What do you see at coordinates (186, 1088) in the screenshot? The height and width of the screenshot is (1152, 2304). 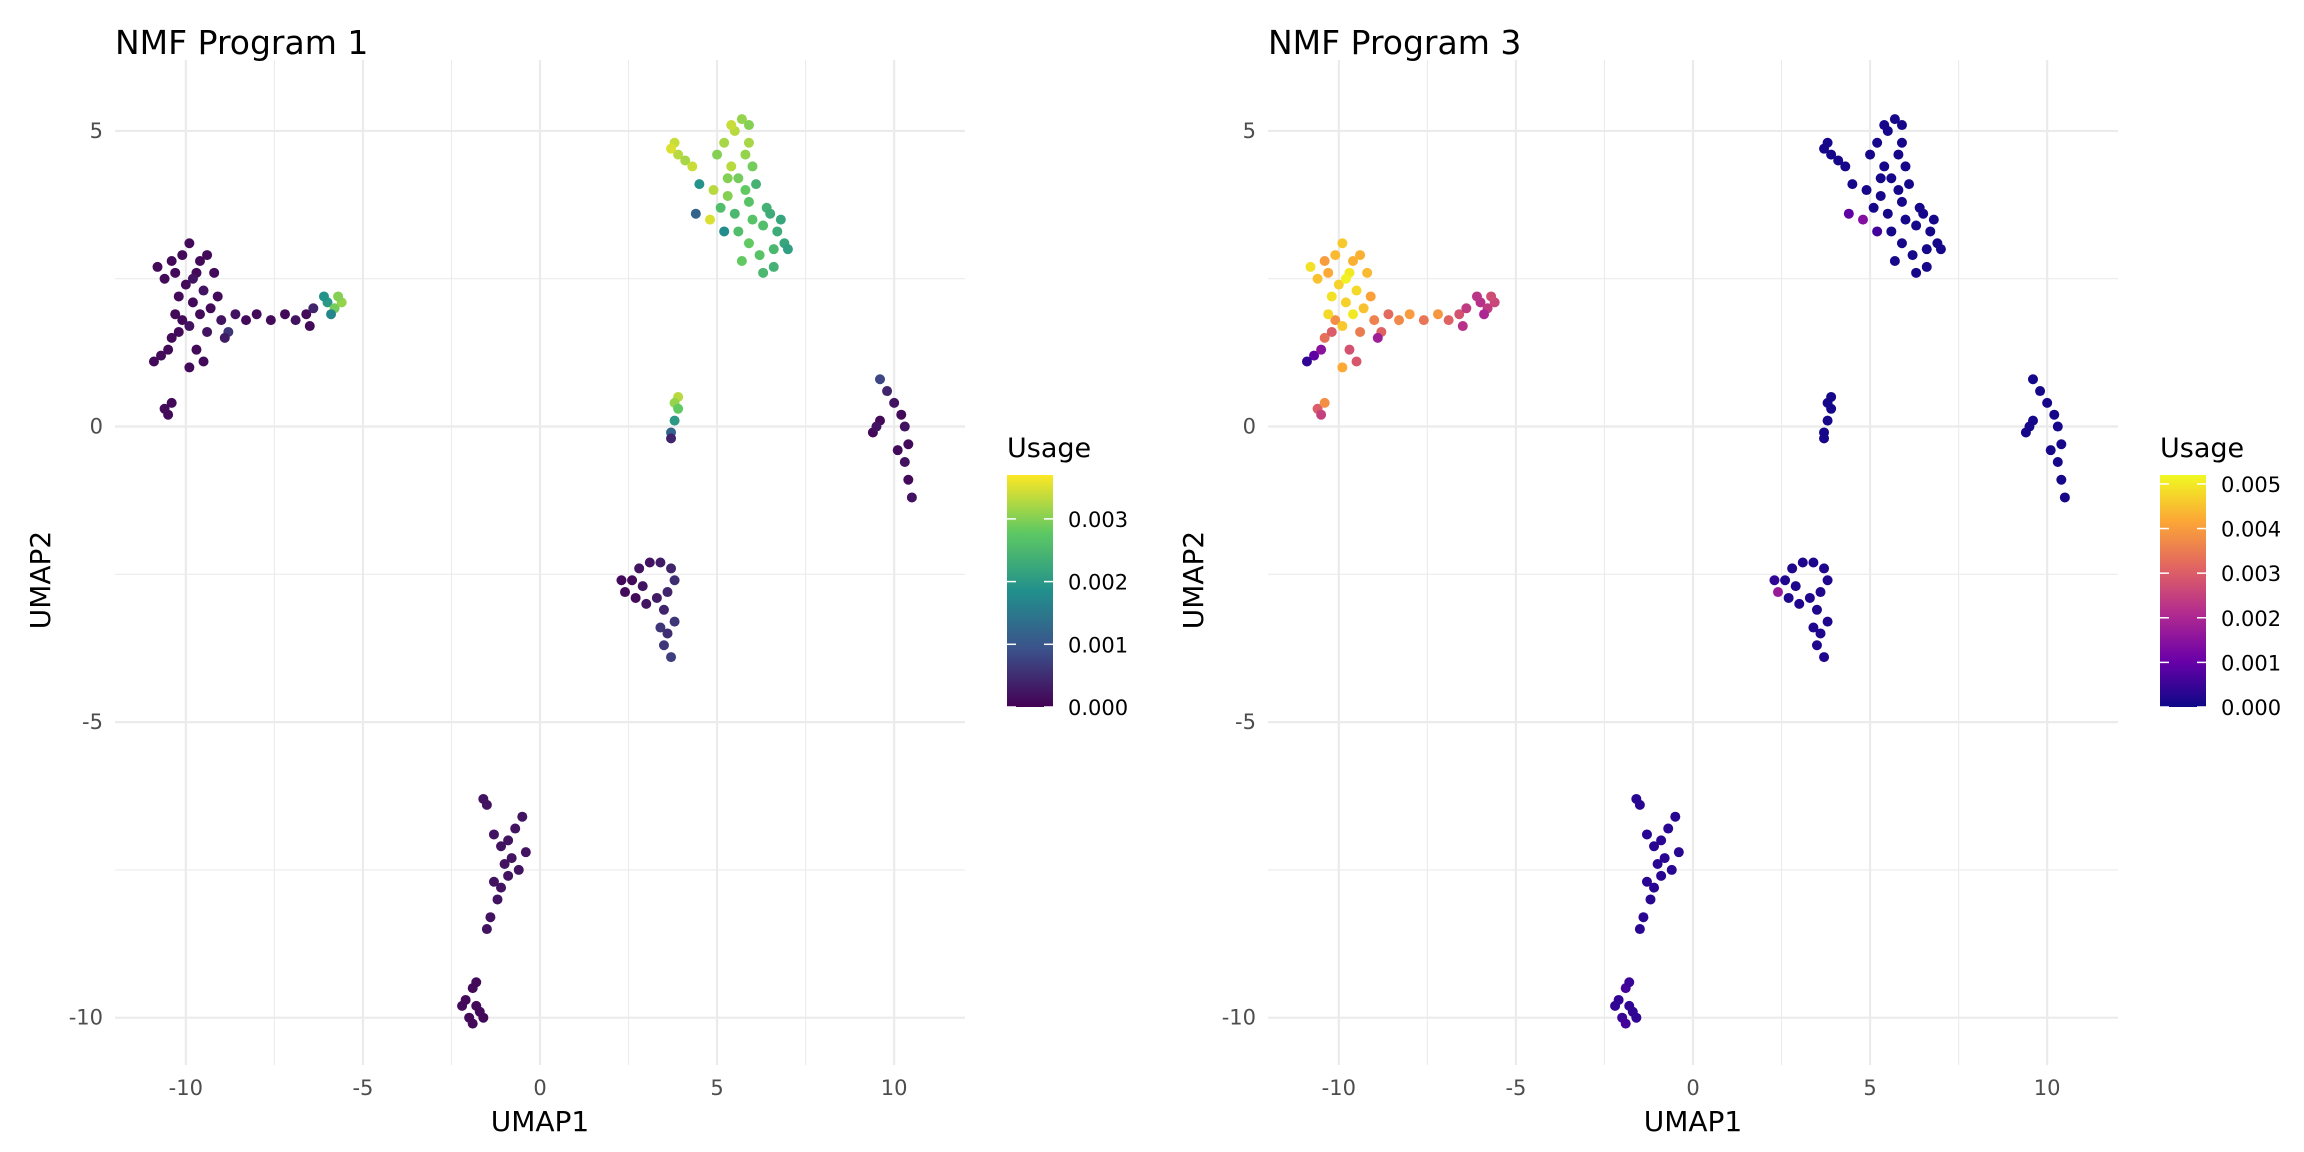 I see `x-tick-label: -10` at bounding box center [186, 1088].